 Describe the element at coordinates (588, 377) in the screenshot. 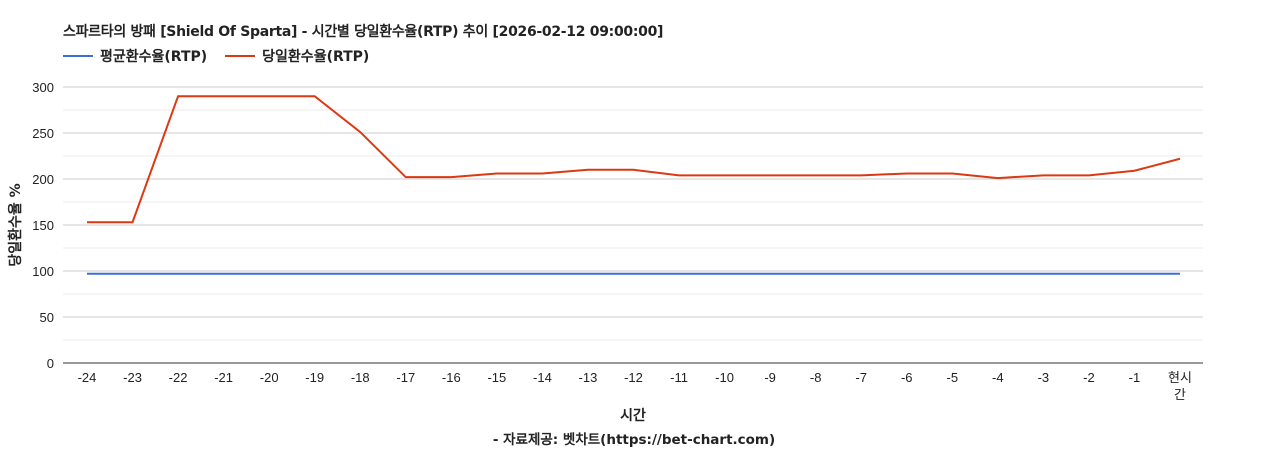

I see `x-tick-label: -13` at that location.